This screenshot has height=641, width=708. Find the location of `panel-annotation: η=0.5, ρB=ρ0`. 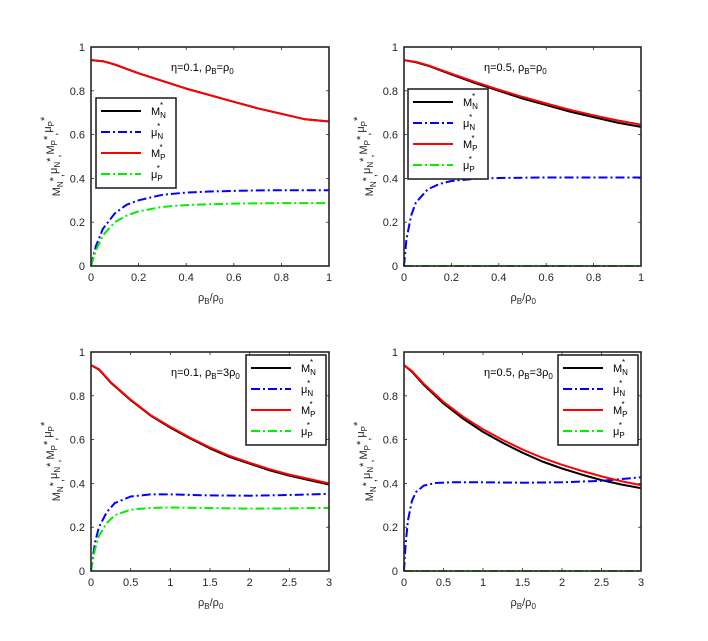

panel-annotation: η=0.5, ρB=ρ0 is located at coordinates (515, 69).